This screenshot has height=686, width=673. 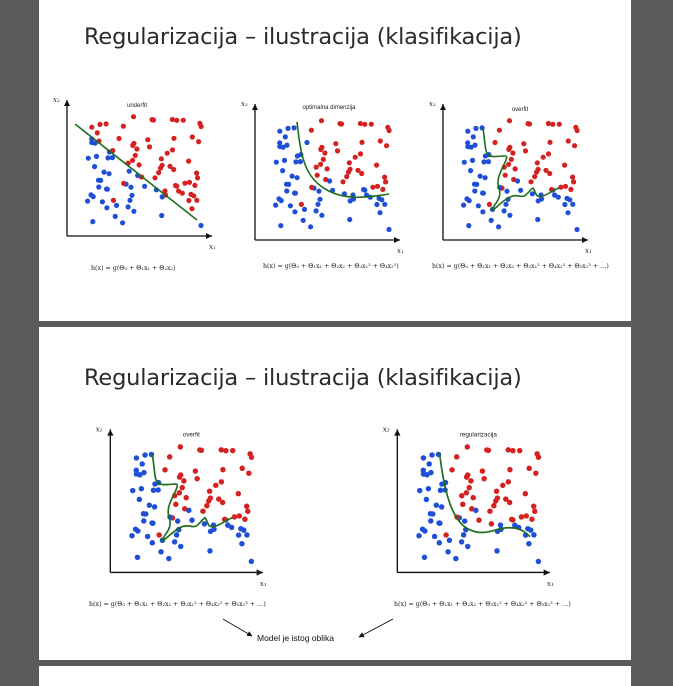 I want to click on panel-label: overfit, so click(x=191, y=435).